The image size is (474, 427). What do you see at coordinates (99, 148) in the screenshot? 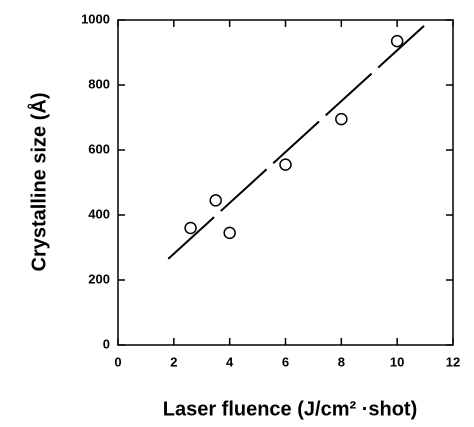
I see `y-tick-label: 600` at bounding box center [99, 148].